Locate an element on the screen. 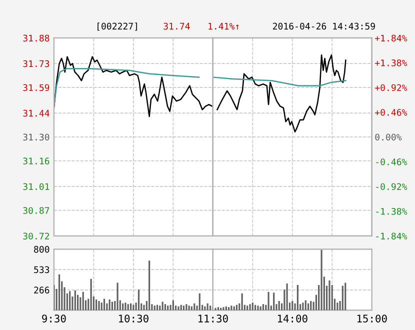 The width and height of the screenshot is (415, 330). text: +0.92% is located at coordinates (391, 88).